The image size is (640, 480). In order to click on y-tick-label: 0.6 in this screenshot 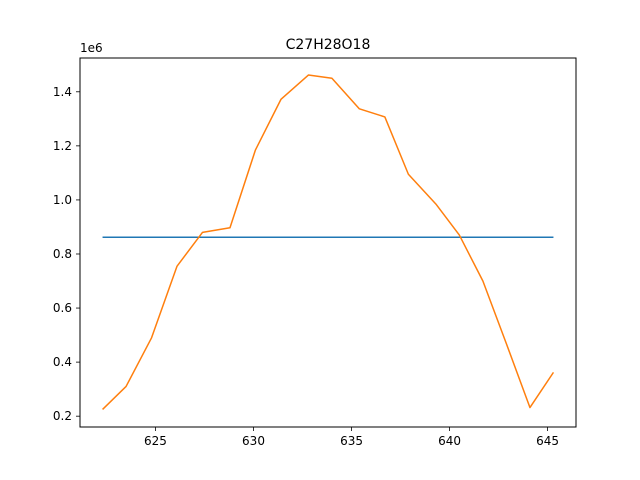, I will do `click(62, 308)`.